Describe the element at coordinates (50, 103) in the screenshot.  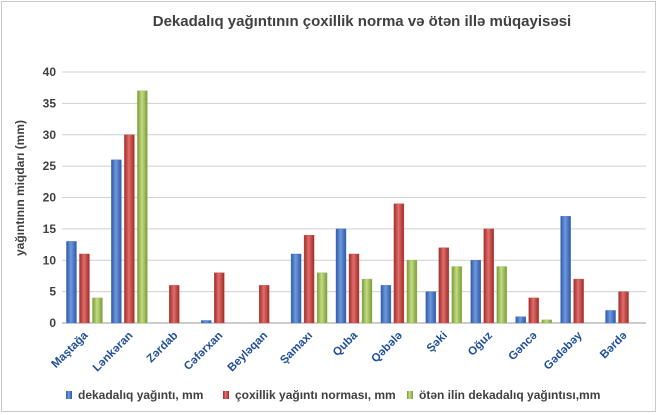
I see `y-tick-label: 35` at that location.